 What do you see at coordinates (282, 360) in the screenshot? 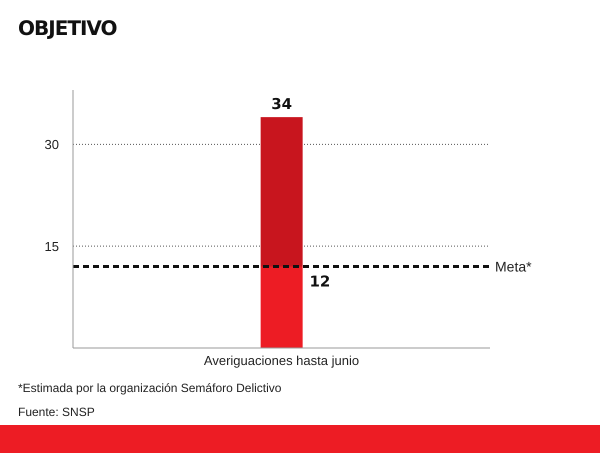
I see `x-tick-label: Averiguaciones hasta junio` at bounding box center [282, 360].